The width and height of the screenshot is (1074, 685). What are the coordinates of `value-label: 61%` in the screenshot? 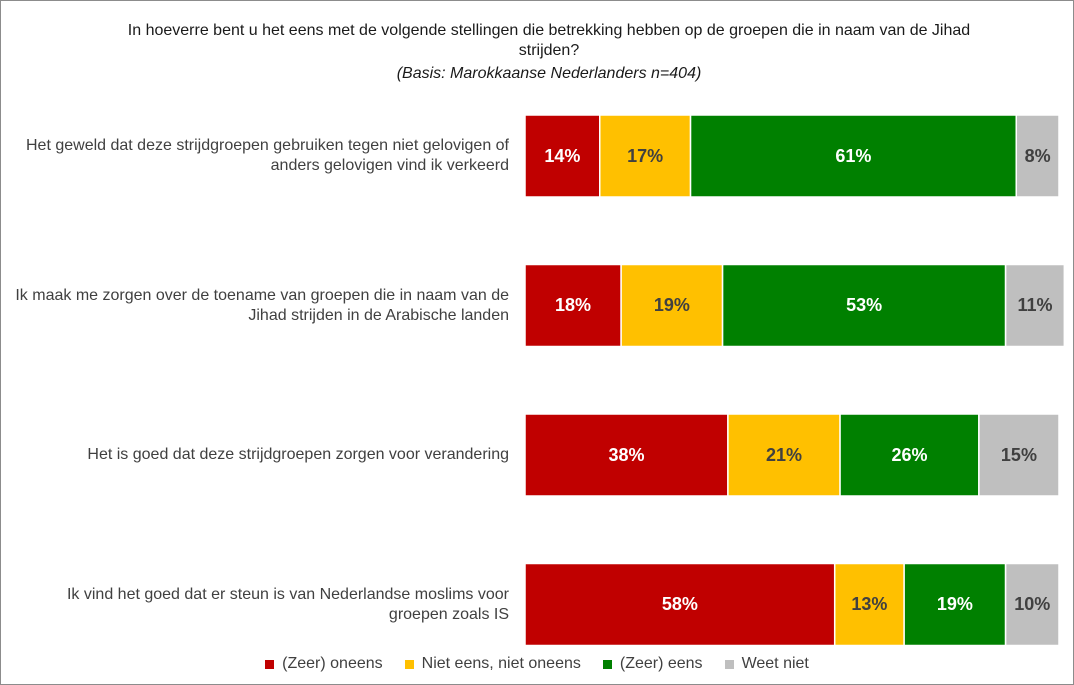 It's located at (853, 155).